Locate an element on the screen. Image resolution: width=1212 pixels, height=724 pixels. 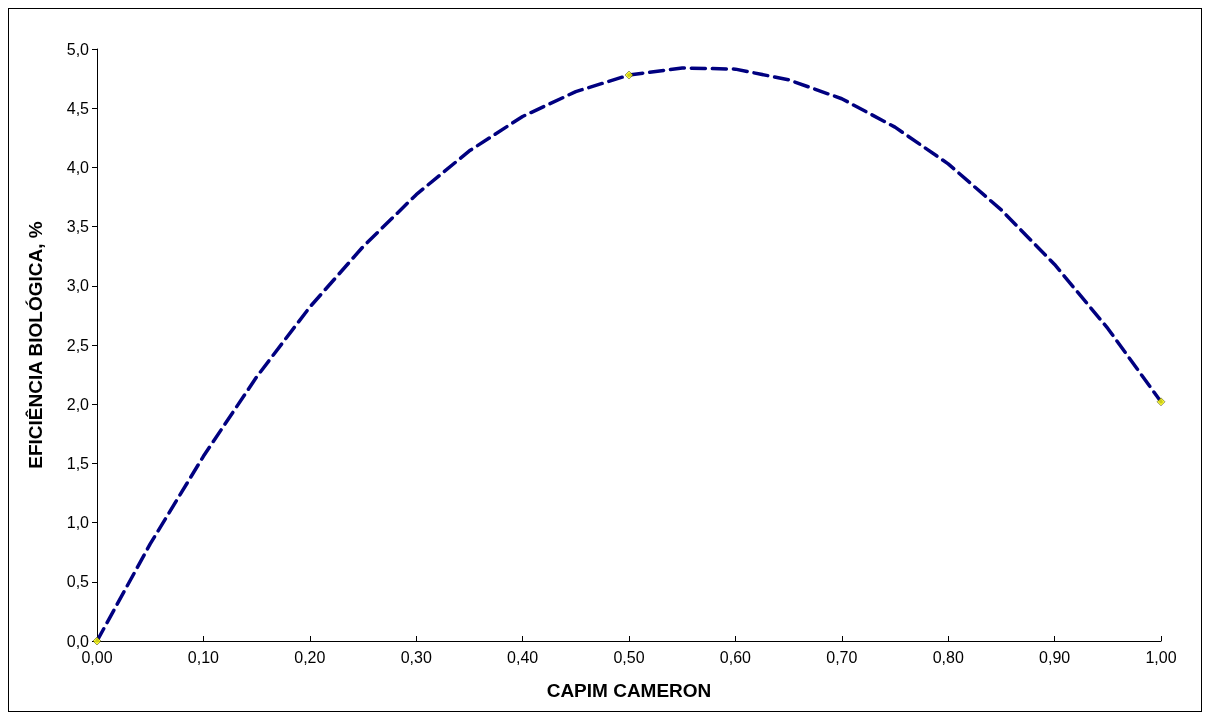
y-tick-label: 0,0 is located at coordinates (78, 641).